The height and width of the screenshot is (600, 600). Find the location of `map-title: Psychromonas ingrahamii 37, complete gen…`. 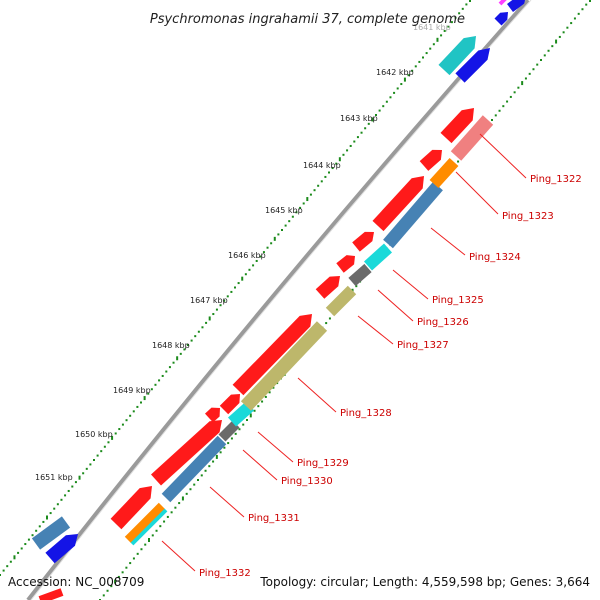

map-title: Psychromonas ingrahamii 37, complete gen… is located at coordinates (307, 19).